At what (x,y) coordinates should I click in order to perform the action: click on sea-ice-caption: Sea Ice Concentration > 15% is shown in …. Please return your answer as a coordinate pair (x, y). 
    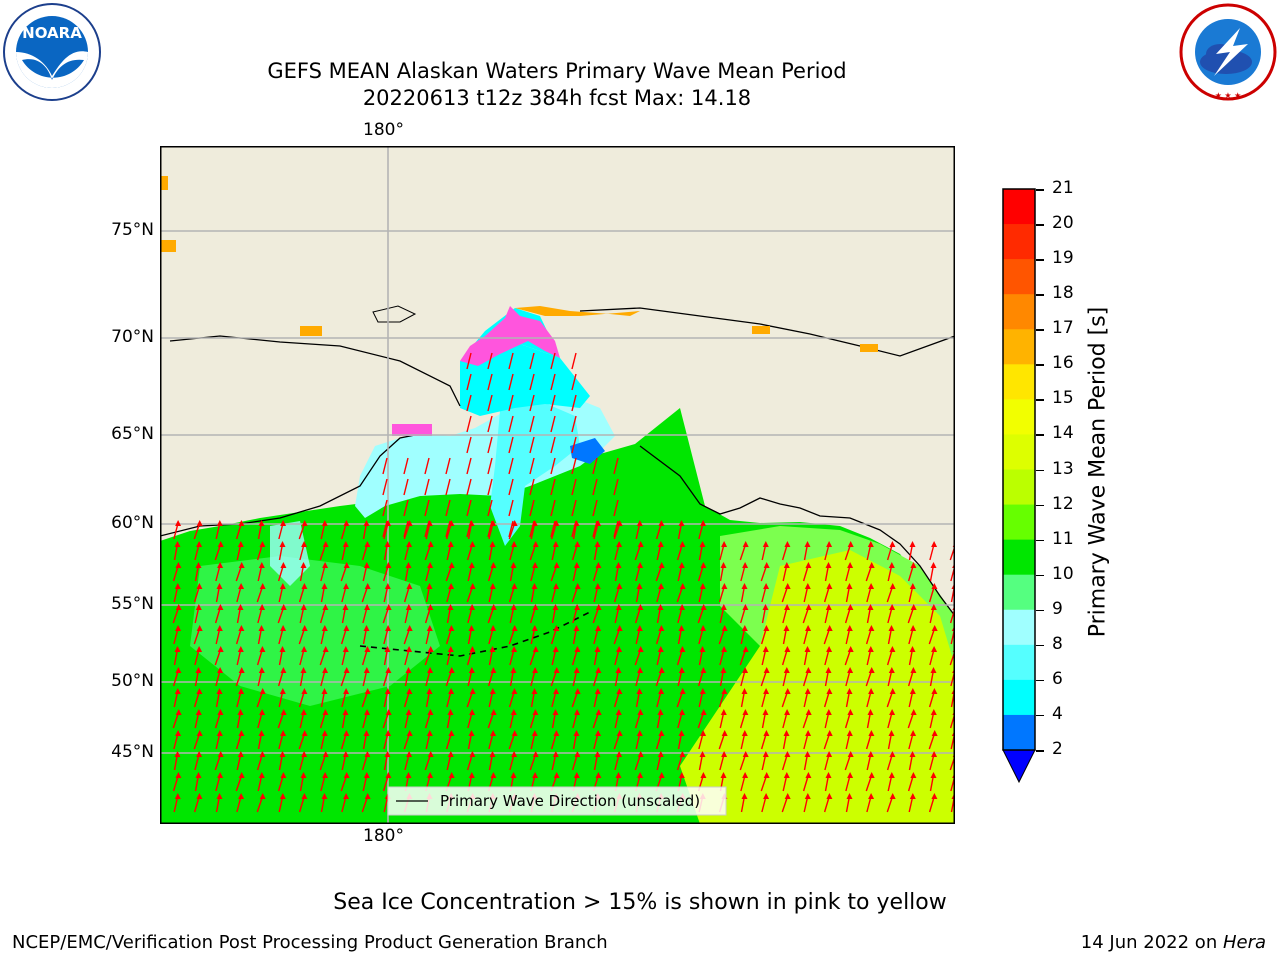
    Looking at the image, I should click on (640, 902).